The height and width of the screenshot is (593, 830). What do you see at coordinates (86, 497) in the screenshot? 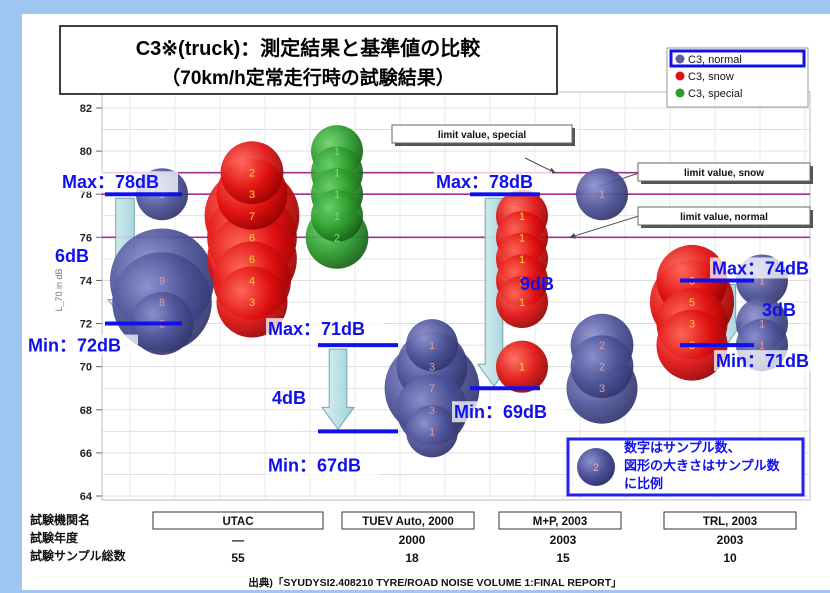
I see `y-tick-label: 64` at bounding box center [86, 497].